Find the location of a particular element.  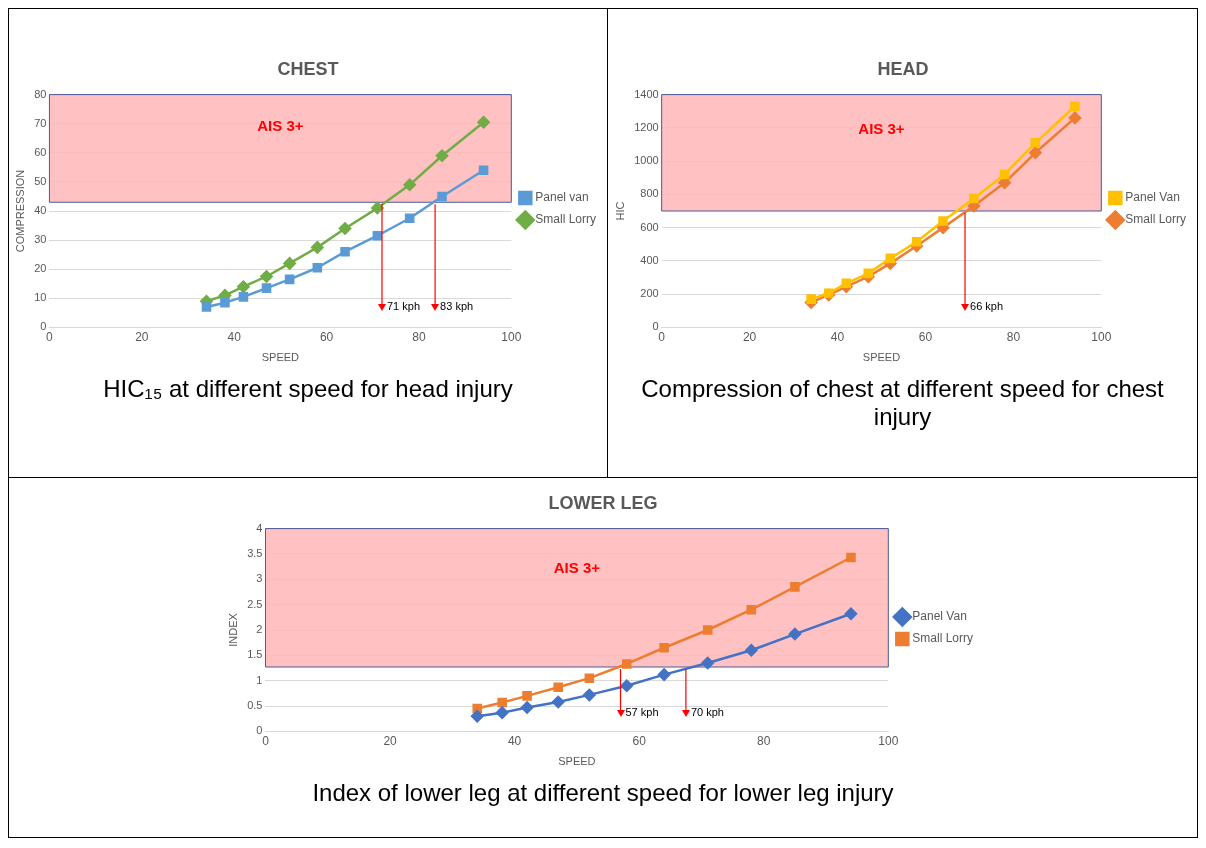

y-tick-label: 1200 is located at coordinates (646, 126).